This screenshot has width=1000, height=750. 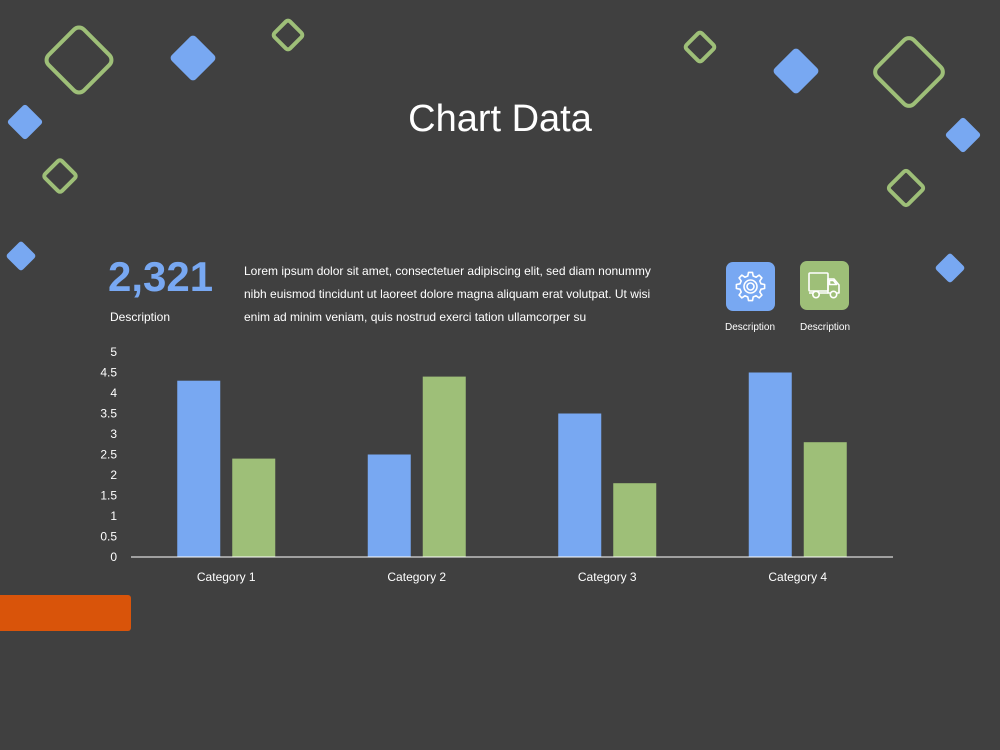 What do you see at coordinates (113, 557) in the screenshot?
I see `y-tick-label: 0` at bounding box center [113, 557].